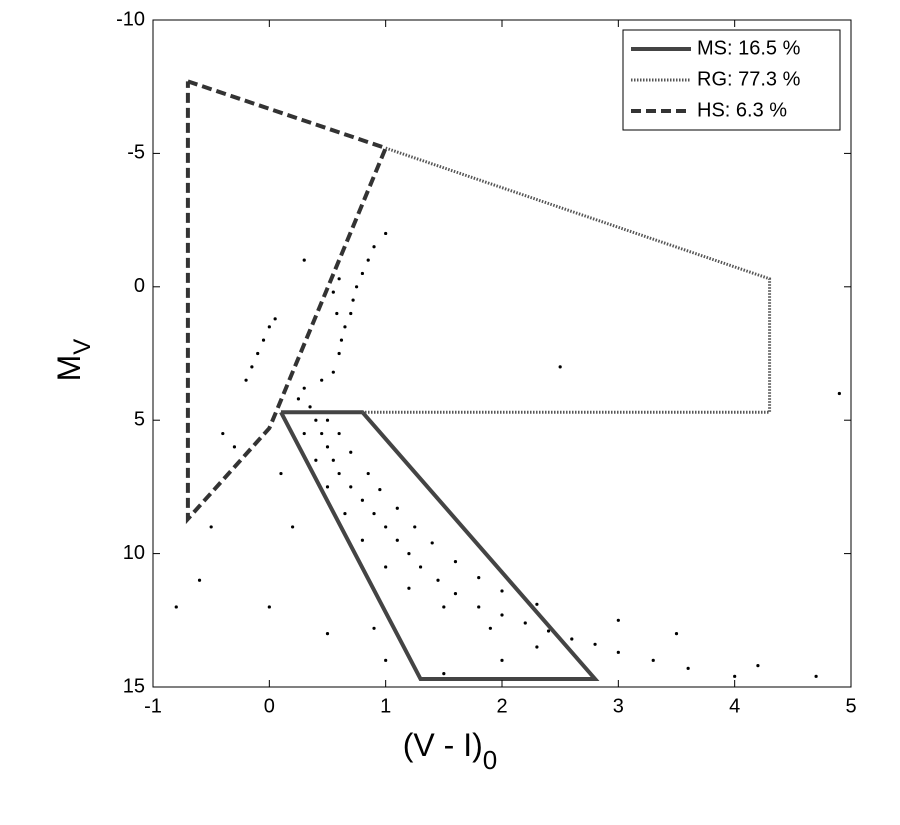 The width and height of the screenshot is (900, 825). What do you see at coordinates (136, 153) in the screenshot?
I see `y-tick-label: -5` at bounding box center [136, 153].